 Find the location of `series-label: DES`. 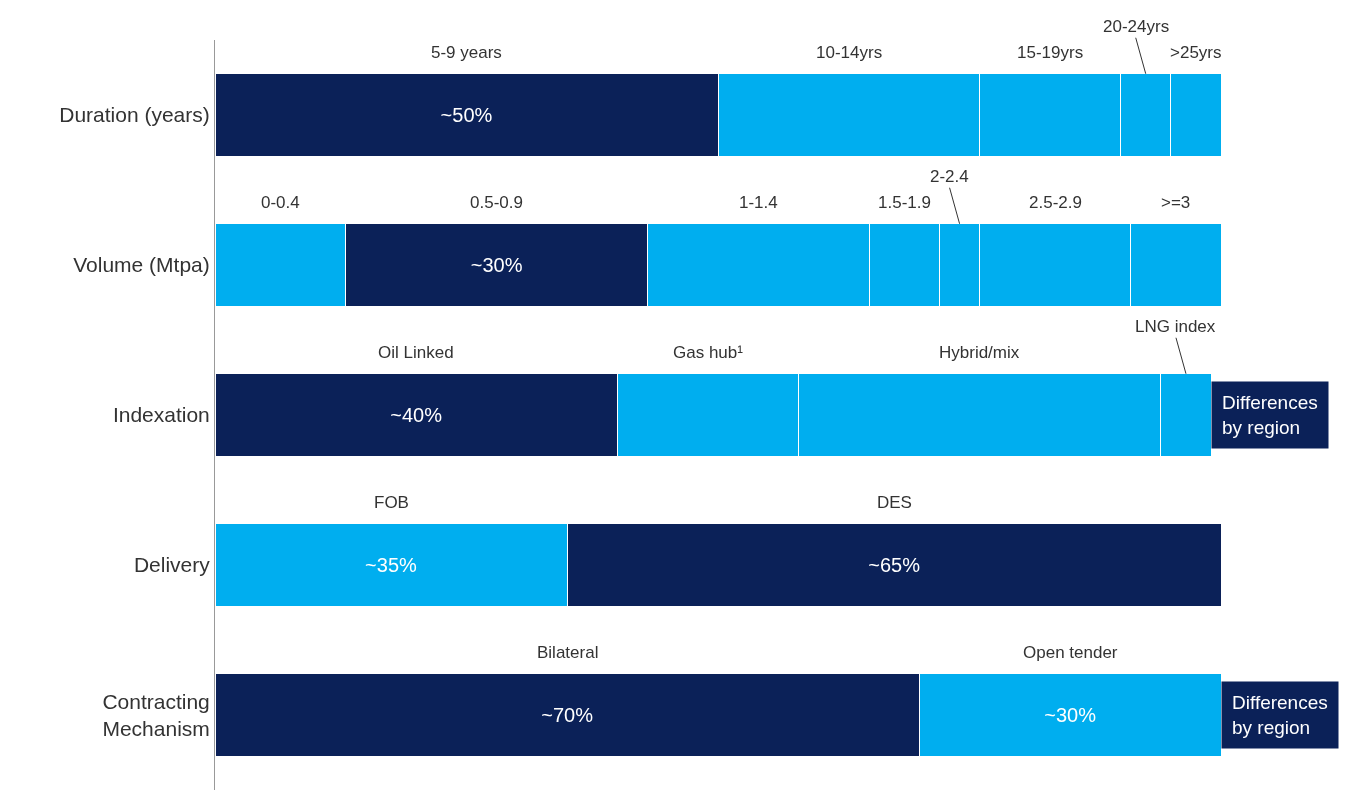

series-label: DES is located at coordinates (894, 502).